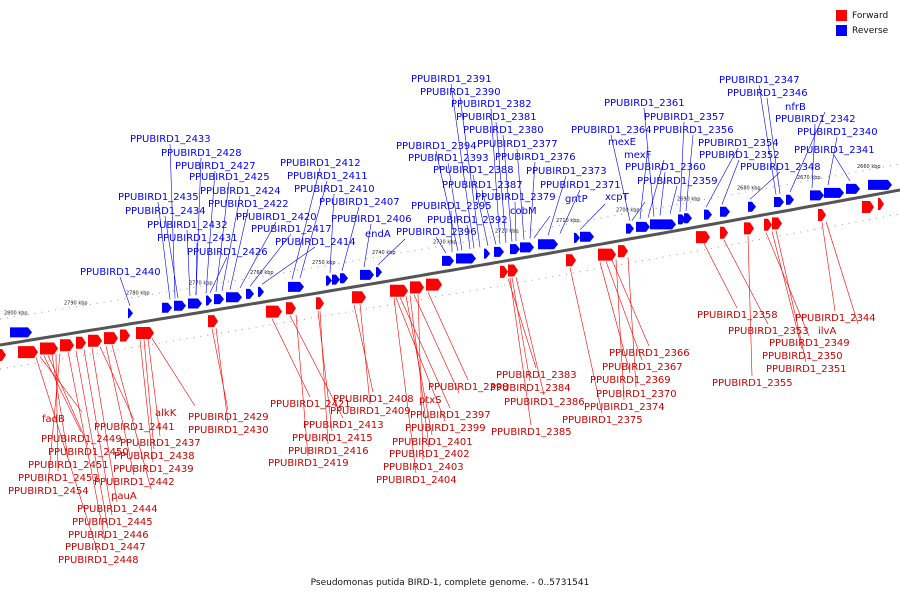  I want to click on legend: Forward Reverse, so click(862, 23).